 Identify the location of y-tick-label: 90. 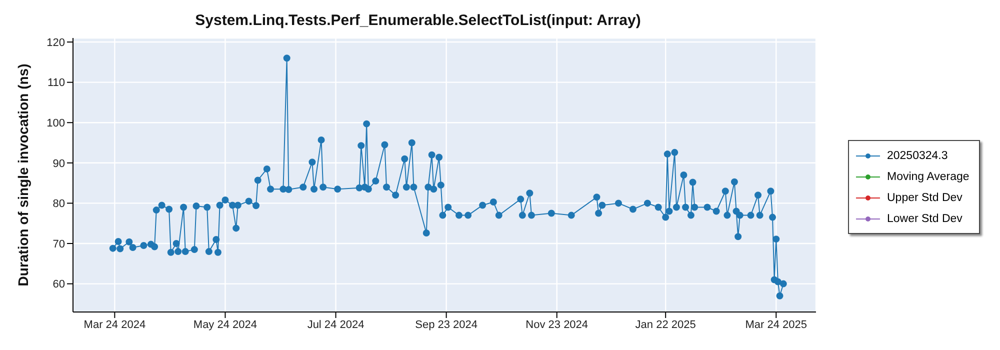
(58, 164).